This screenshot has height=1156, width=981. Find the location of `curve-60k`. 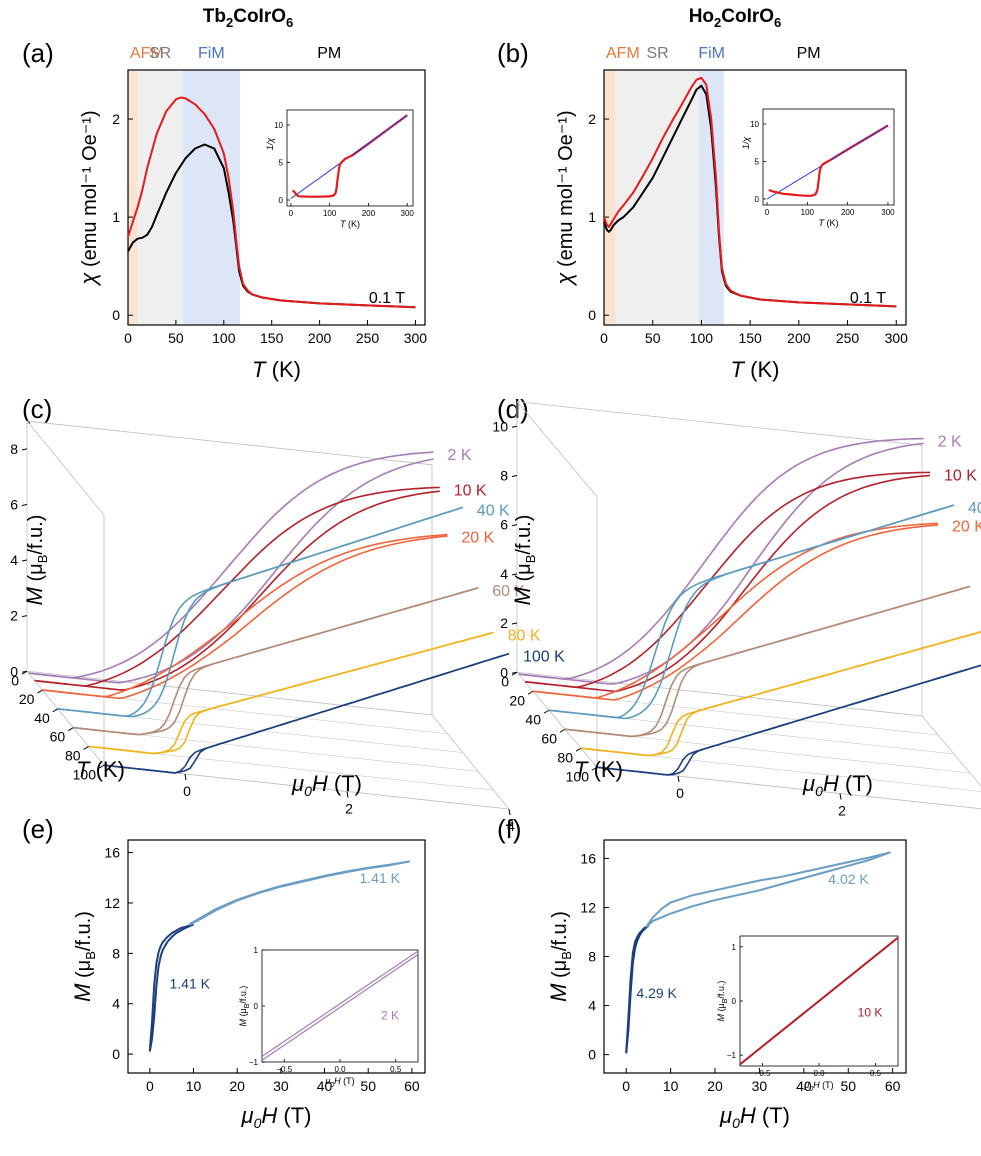

curve-60k is located at coordinates (767, 661).